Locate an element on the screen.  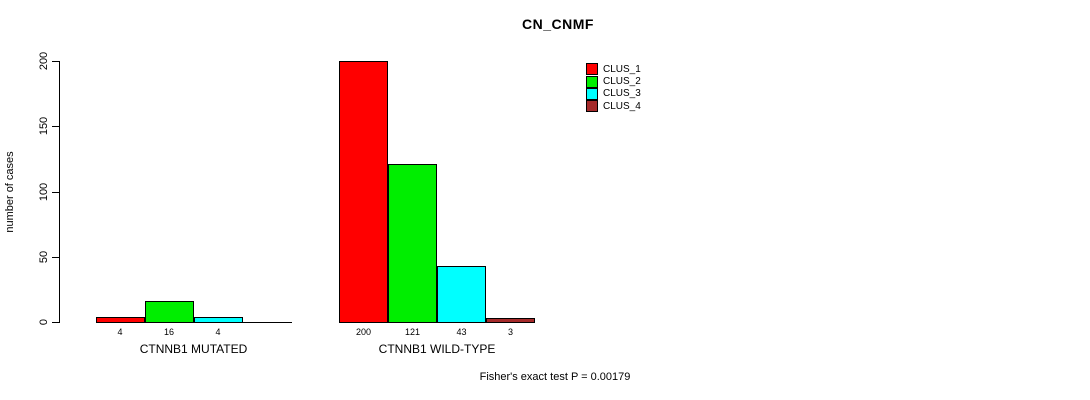
bar-clus_4-group2 is located at coordinates (510, 320).